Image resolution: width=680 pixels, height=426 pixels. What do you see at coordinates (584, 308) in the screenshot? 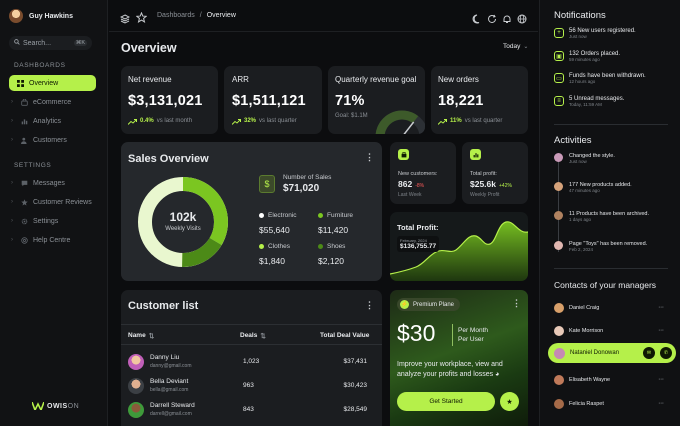
I see `contact-name: Daniel Craig` at bounding box center [584, 308].